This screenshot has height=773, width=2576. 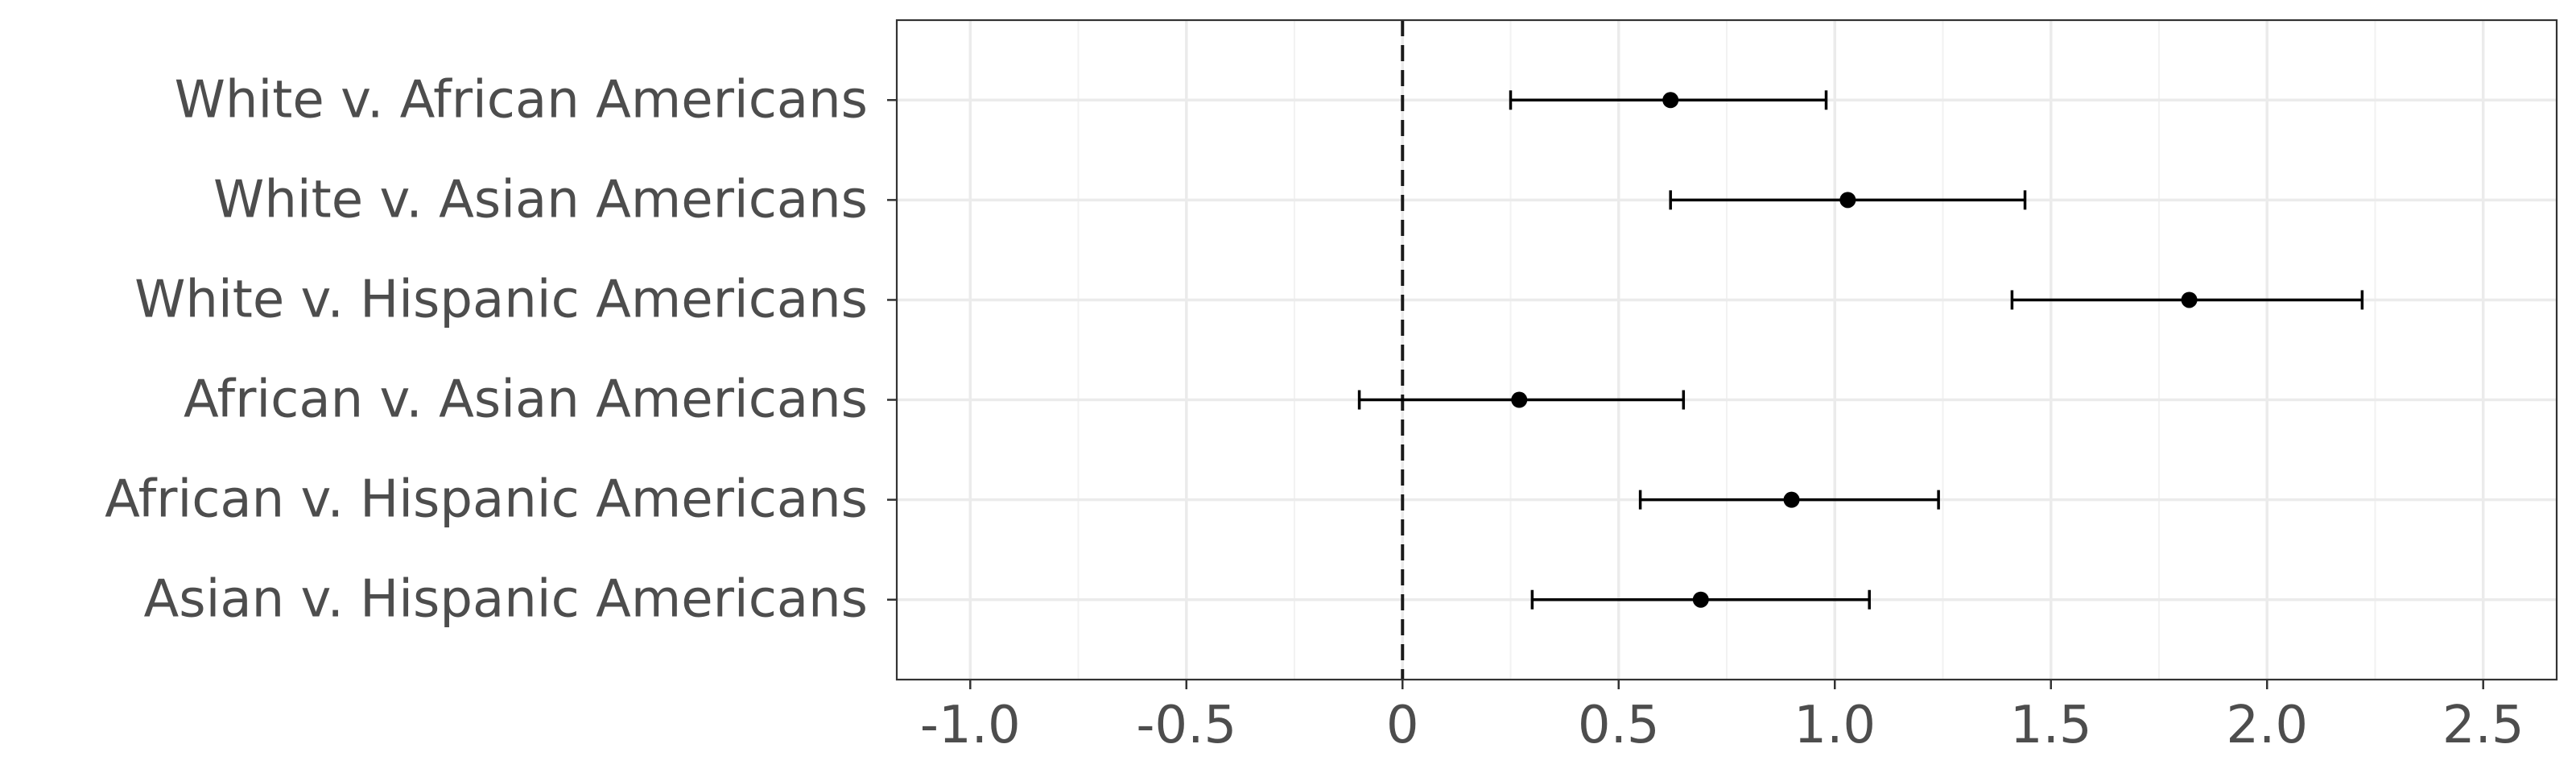 What do you see at coordinates (540, 199) in the screenshot?
I see `y-tick-label: White v. Asian Americans` at bounding box center [540, 199].